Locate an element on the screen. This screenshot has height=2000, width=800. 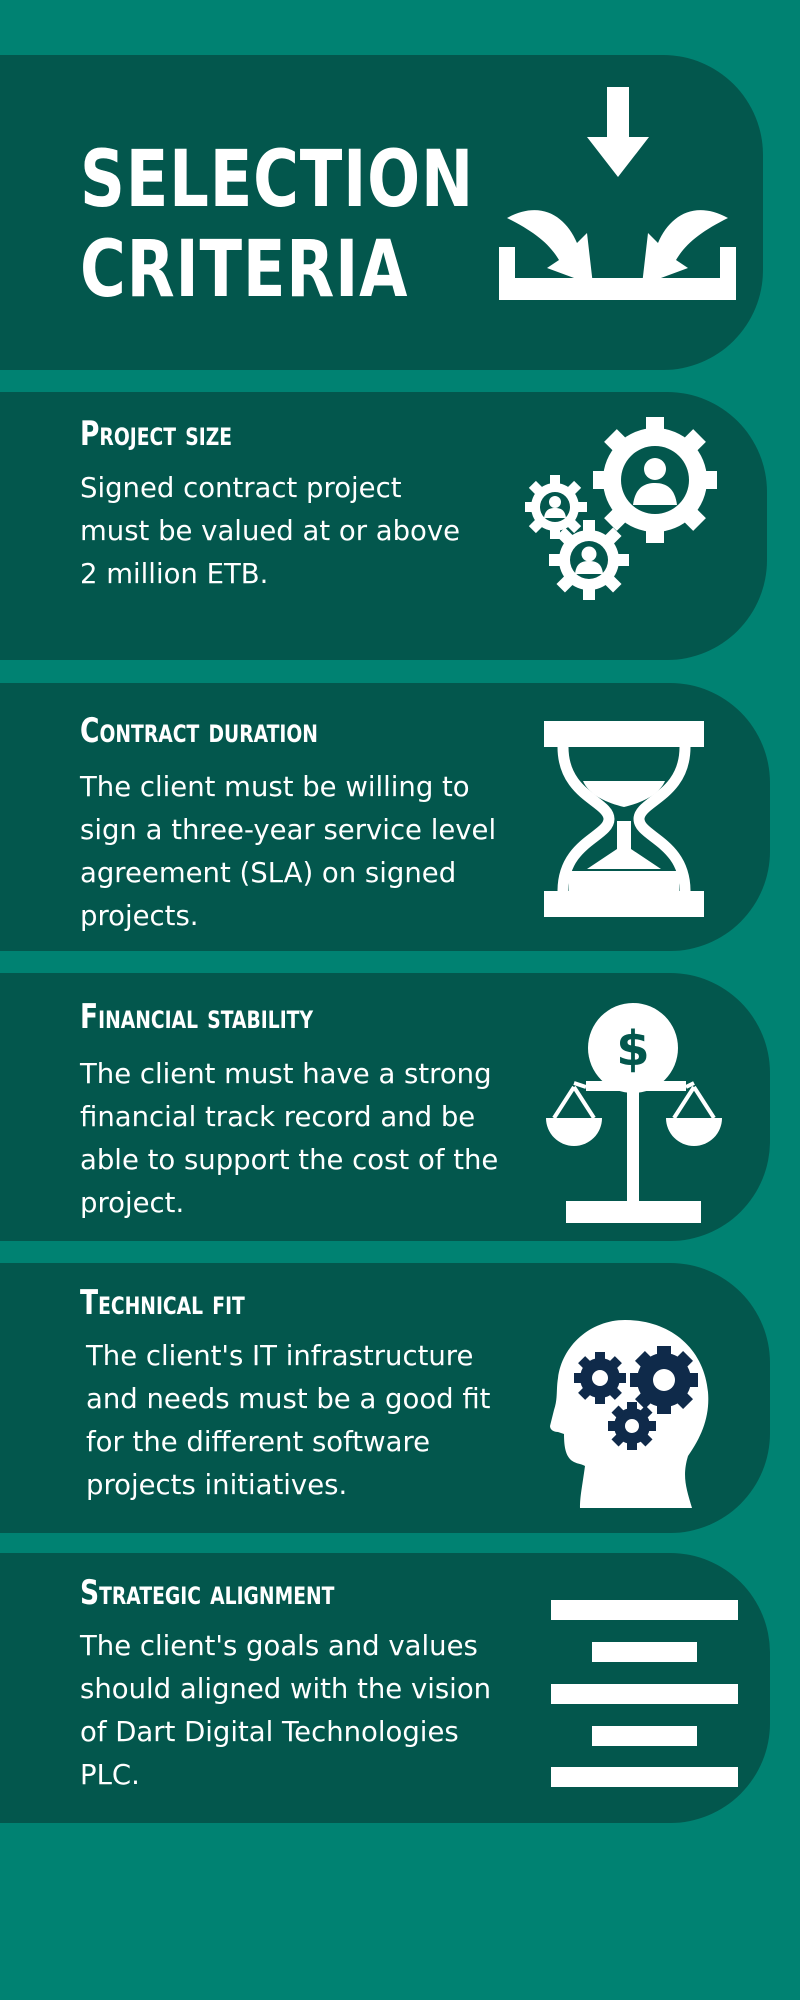
title-line-1: SELECTION is located at coordinates (277, 180).